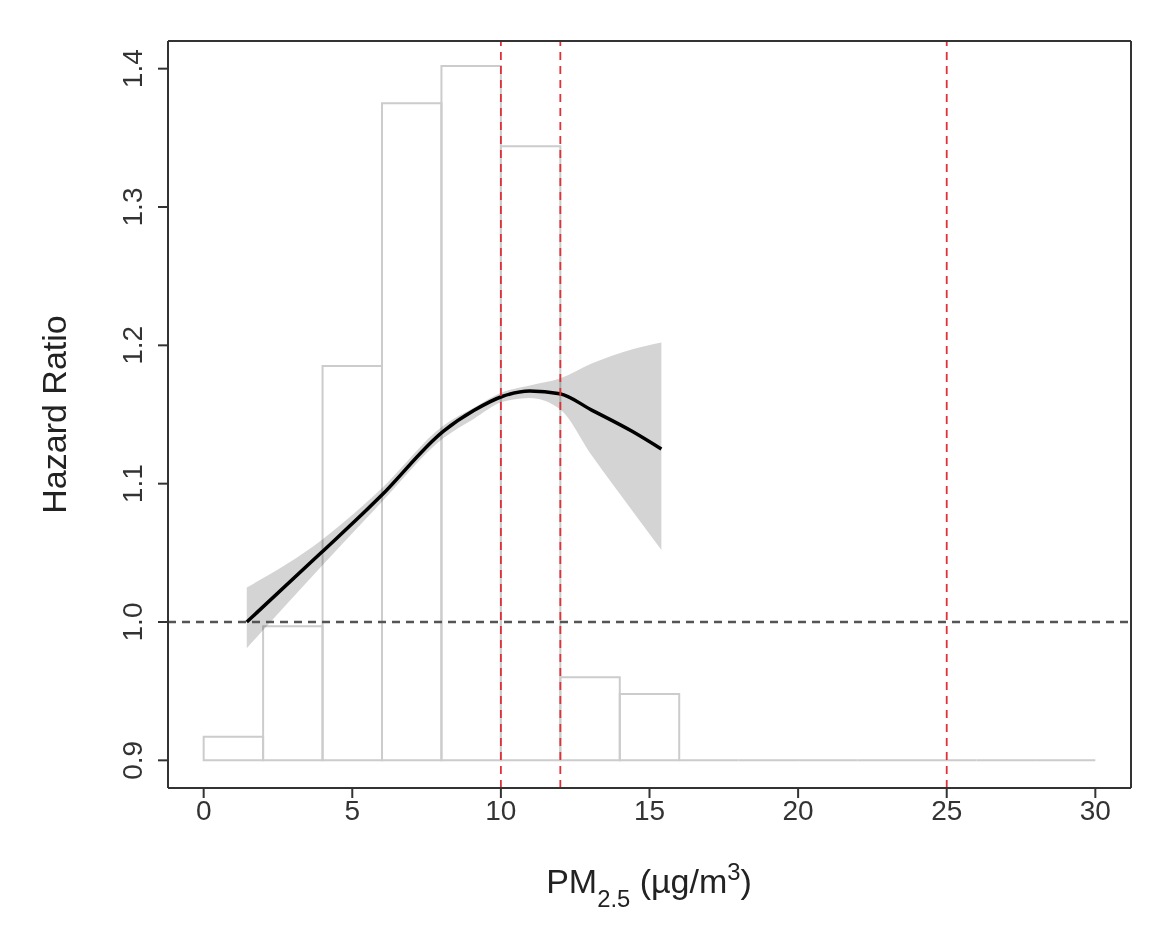 The image size is (1173, 940). I want to click on line-series, so click(454, 506).